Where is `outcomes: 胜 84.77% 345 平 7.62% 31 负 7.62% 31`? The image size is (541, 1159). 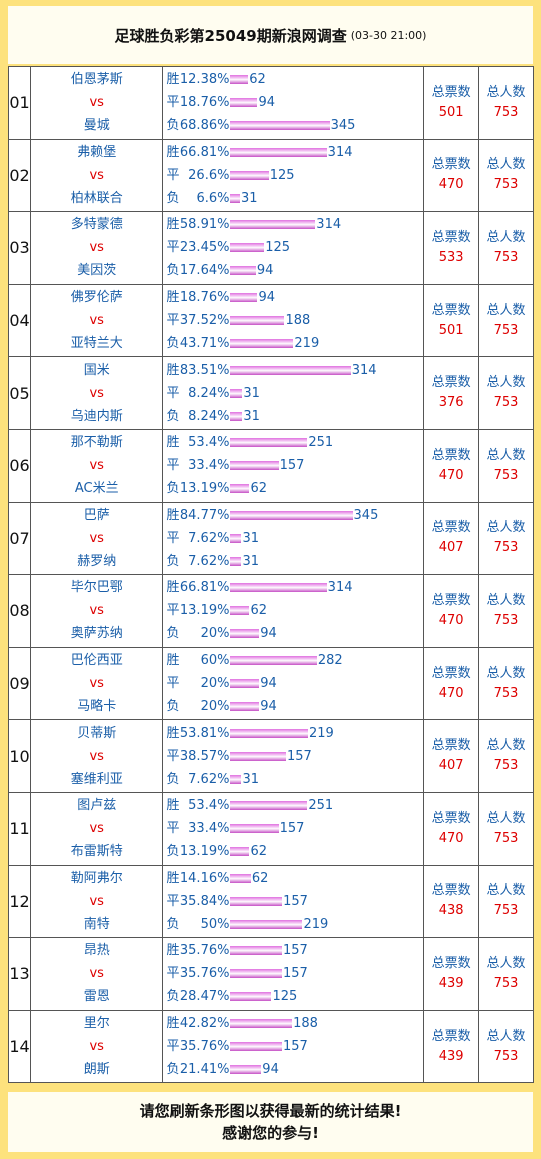 outcomes: 胜 84.77% 345 平 7.62% 31 负 7.62% 31 is located at coordinates (293, 538).